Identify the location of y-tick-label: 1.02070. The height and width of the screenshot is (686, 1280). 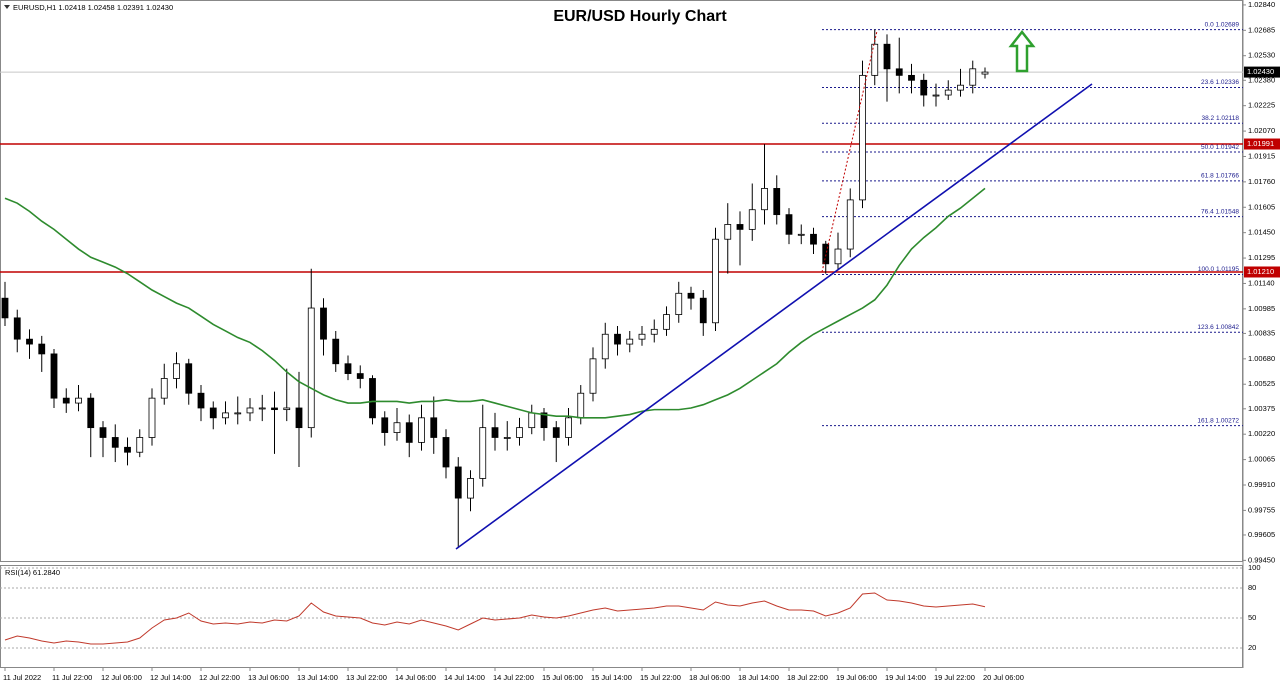
(1261, 130).